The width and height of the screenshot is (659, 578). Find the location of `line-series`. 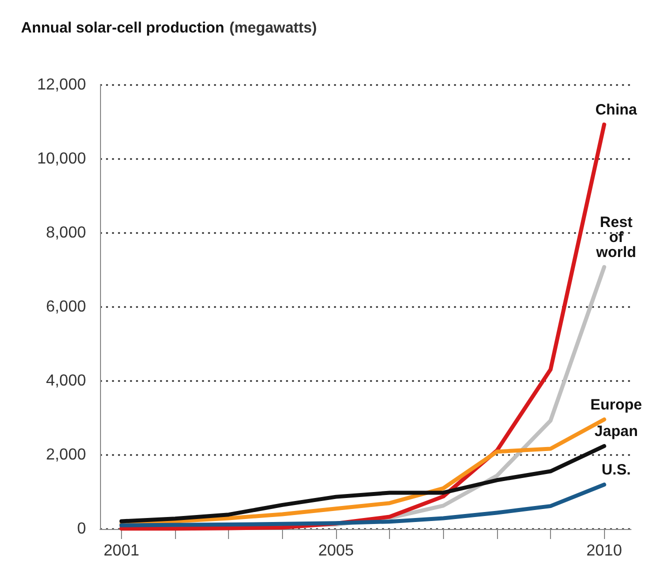

line-series is located at coordinates (362, 505).